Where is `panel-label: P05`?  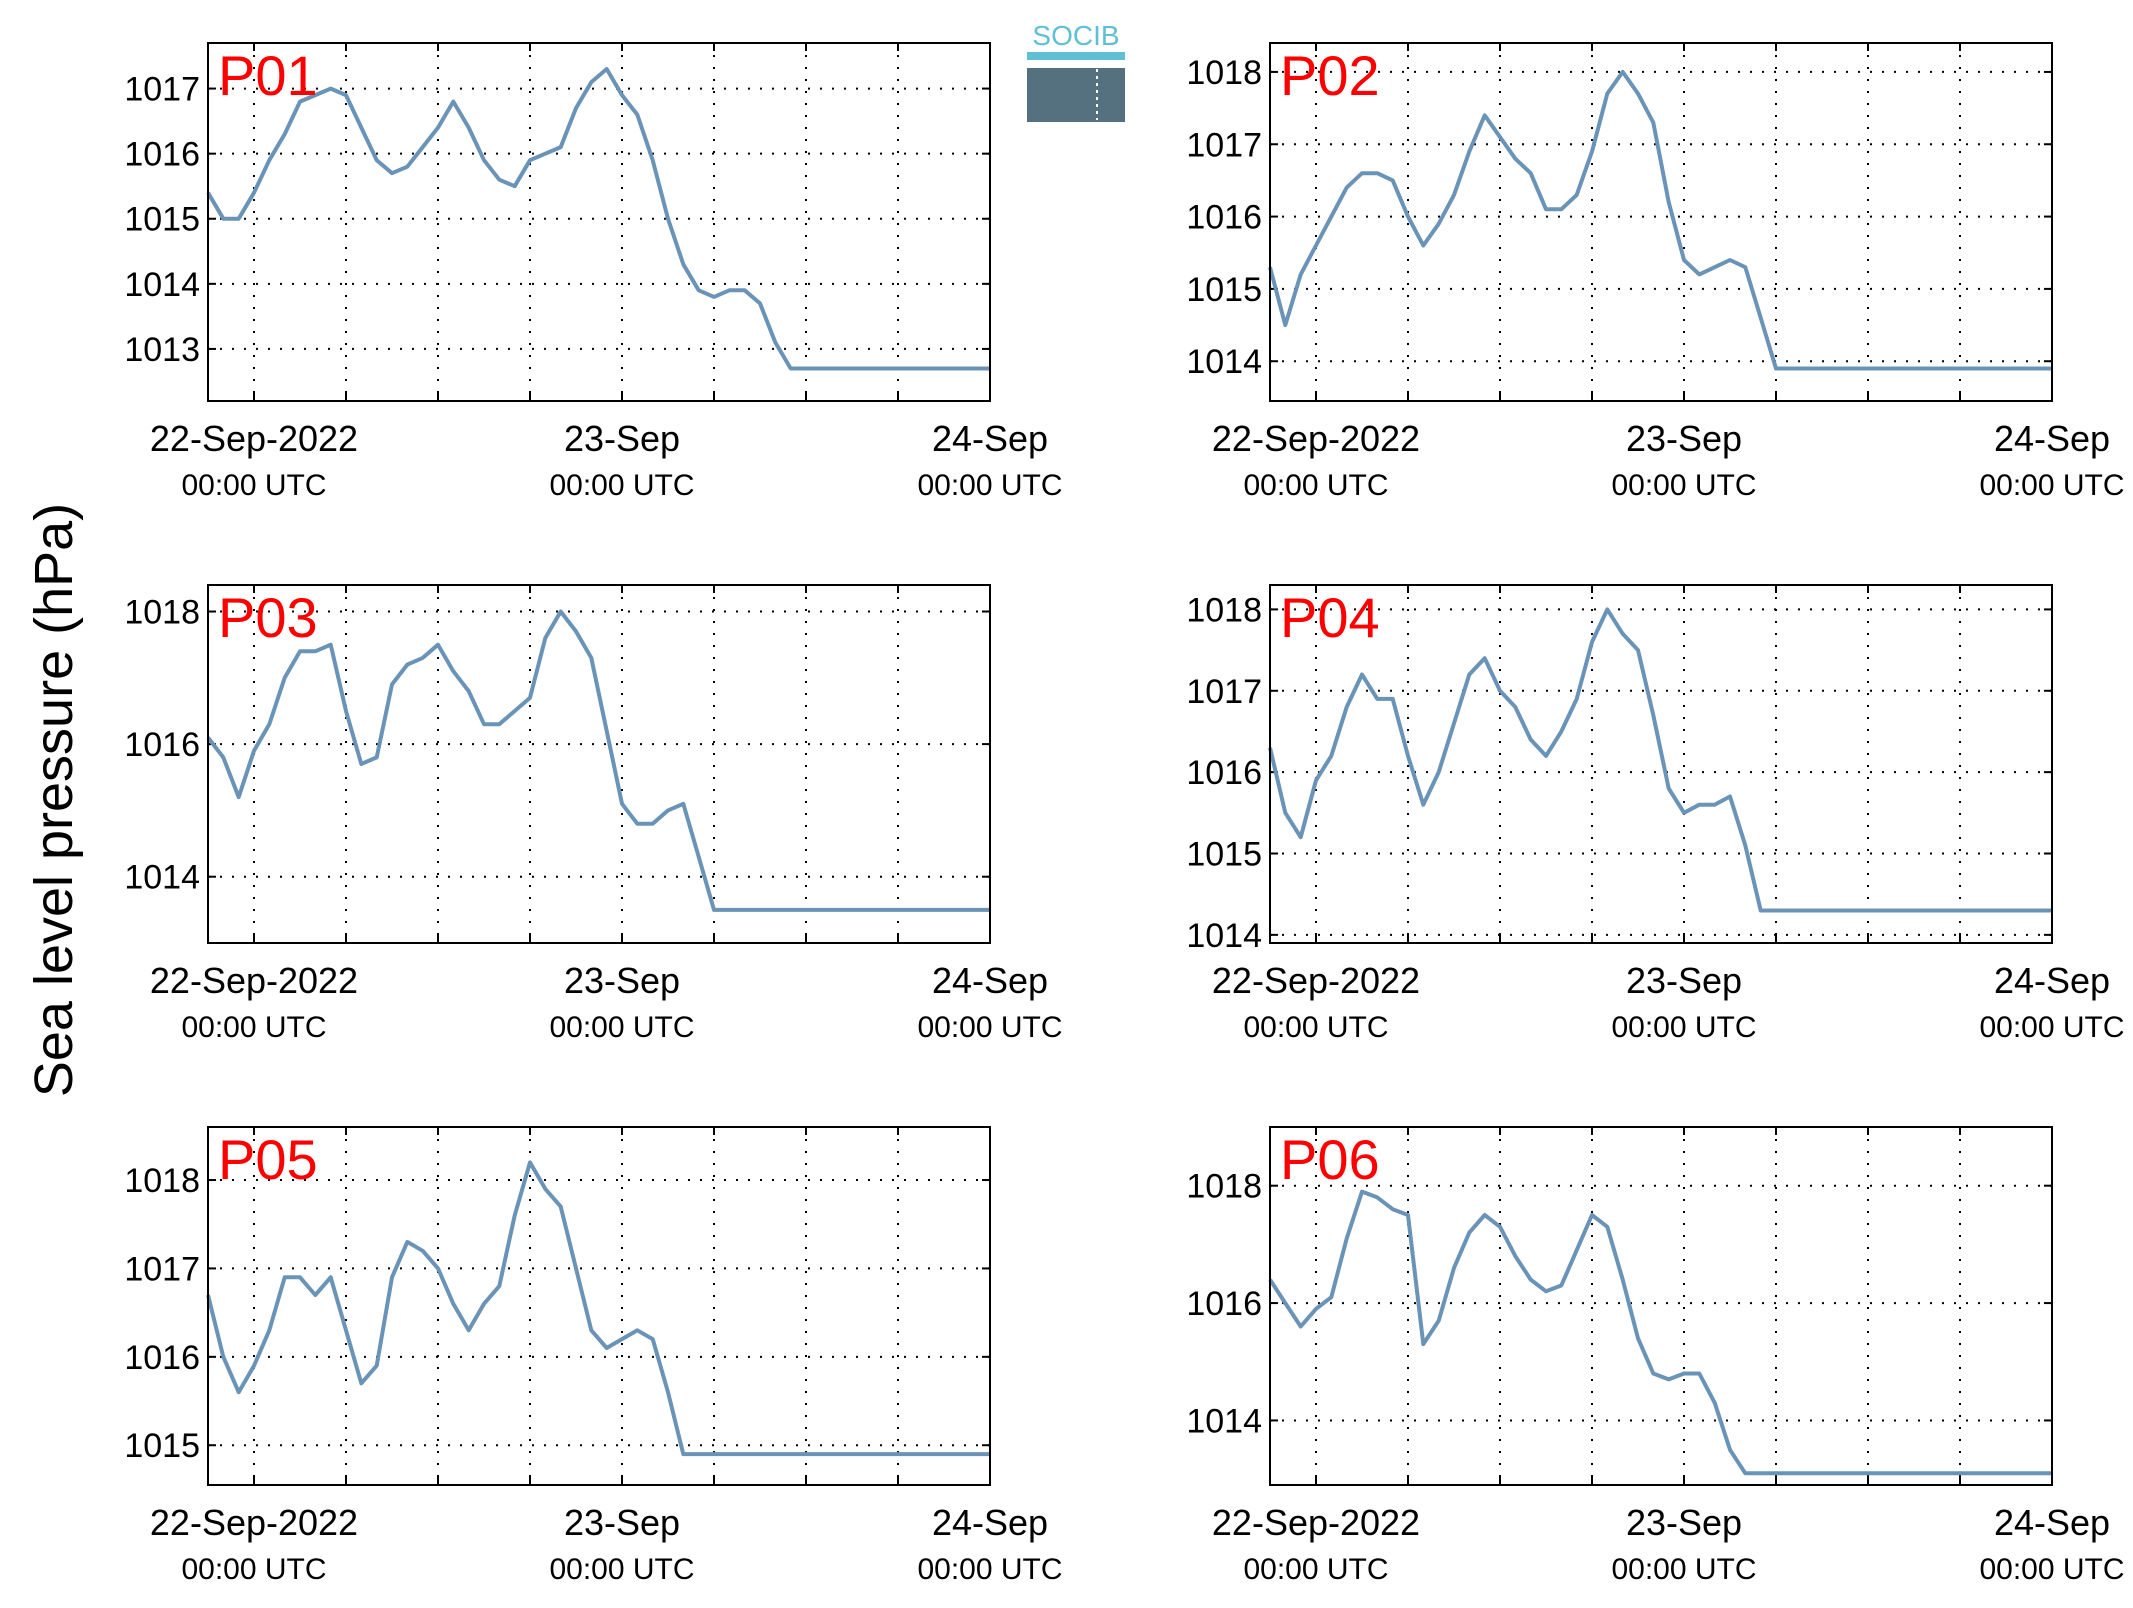
panel-label: P05 is located at coordinates (268, 1159).